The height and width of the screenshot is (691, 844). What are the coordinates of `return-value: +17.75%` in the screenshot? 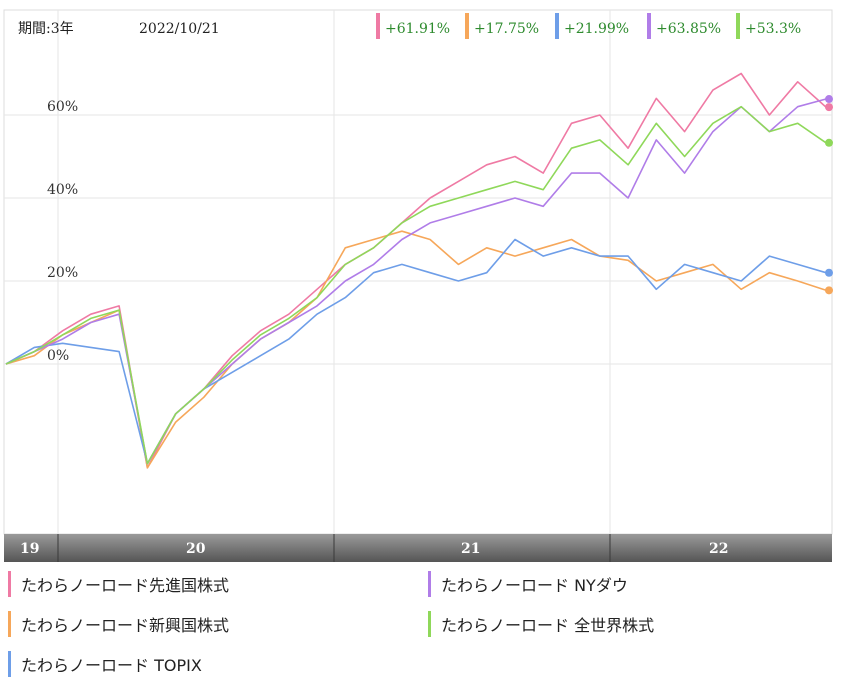 It's located at (506, 29).